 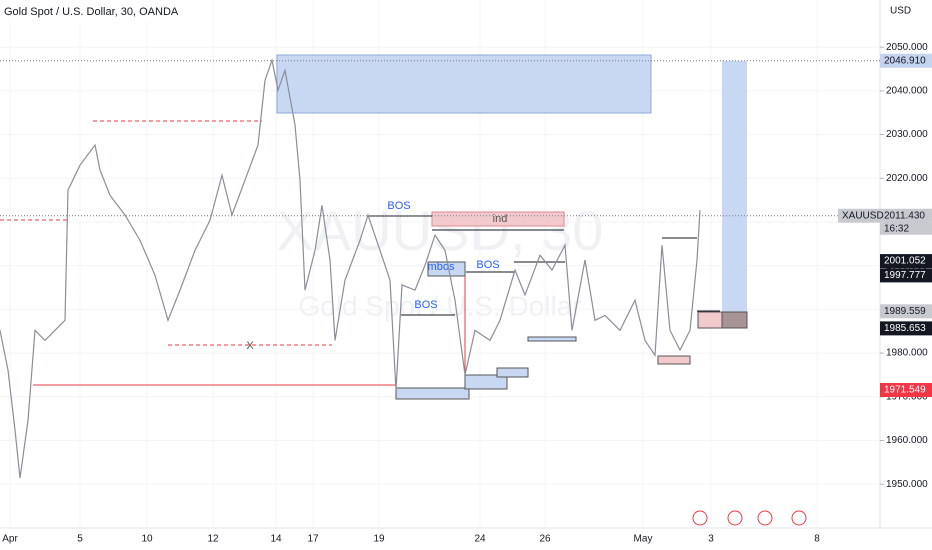 What do you see at coordinates (91, 12) in the screenshot?
I see `chart-title: Gold Spot / U.S. Dollar, 30, OANDA` at bounding box center [91, 12].